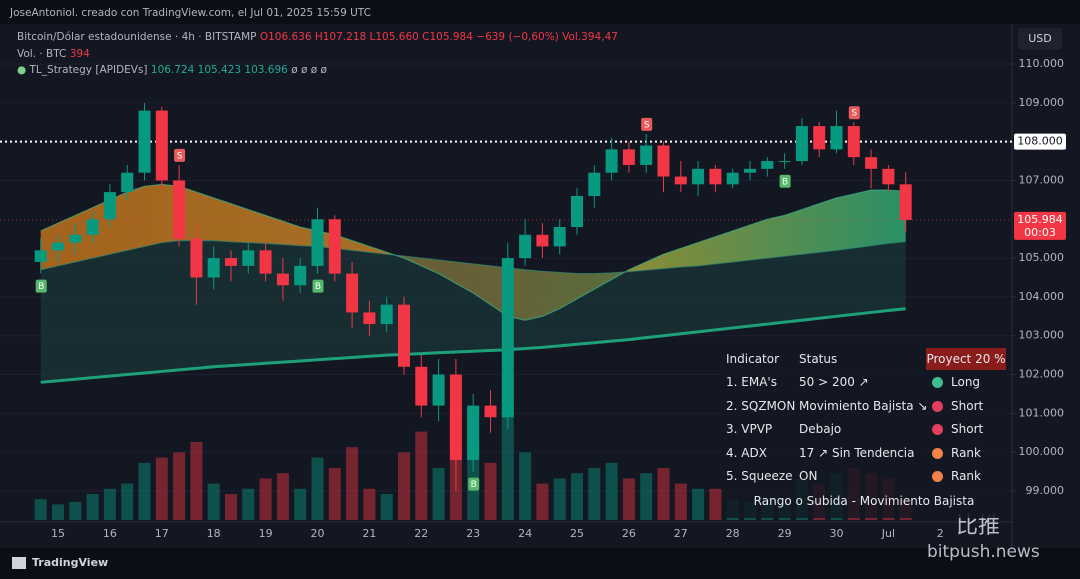  What do you see at coordinates (1042, 335) in the screenshot?
I see `y-tick-label: 103.000` at bounding box center [1042, 335].